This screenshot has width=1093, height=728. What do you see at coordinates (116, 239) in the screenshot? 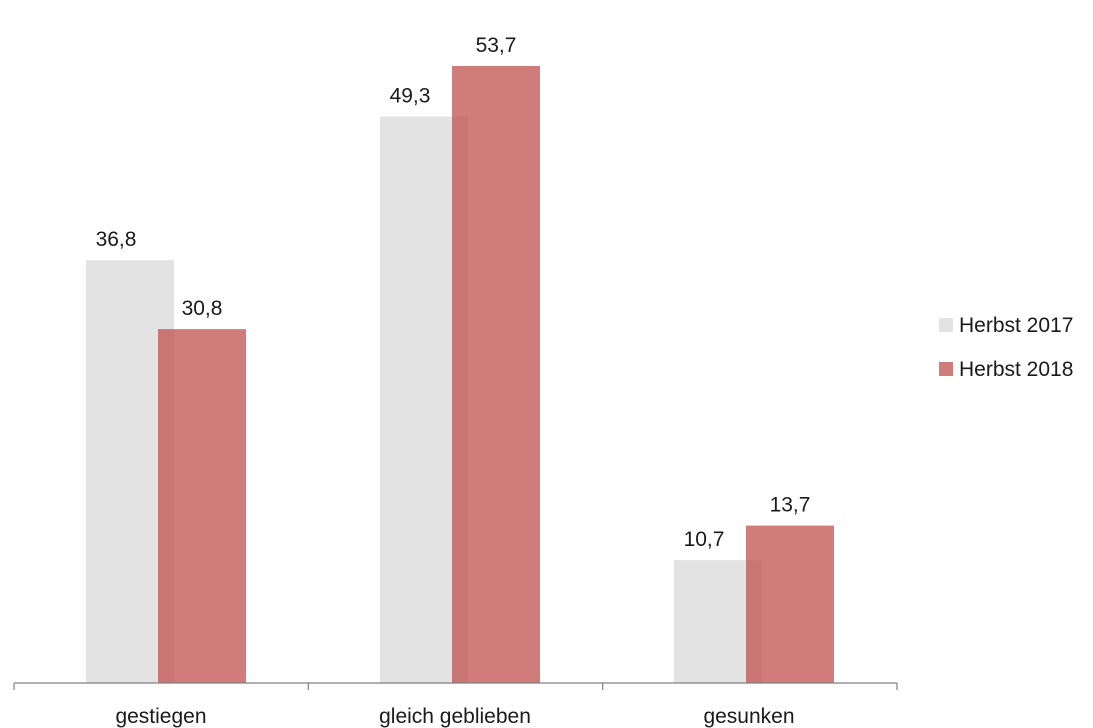
I see `data-label-herbst-2017-gestiegen: 36,8` at bounding box center [116, 239].